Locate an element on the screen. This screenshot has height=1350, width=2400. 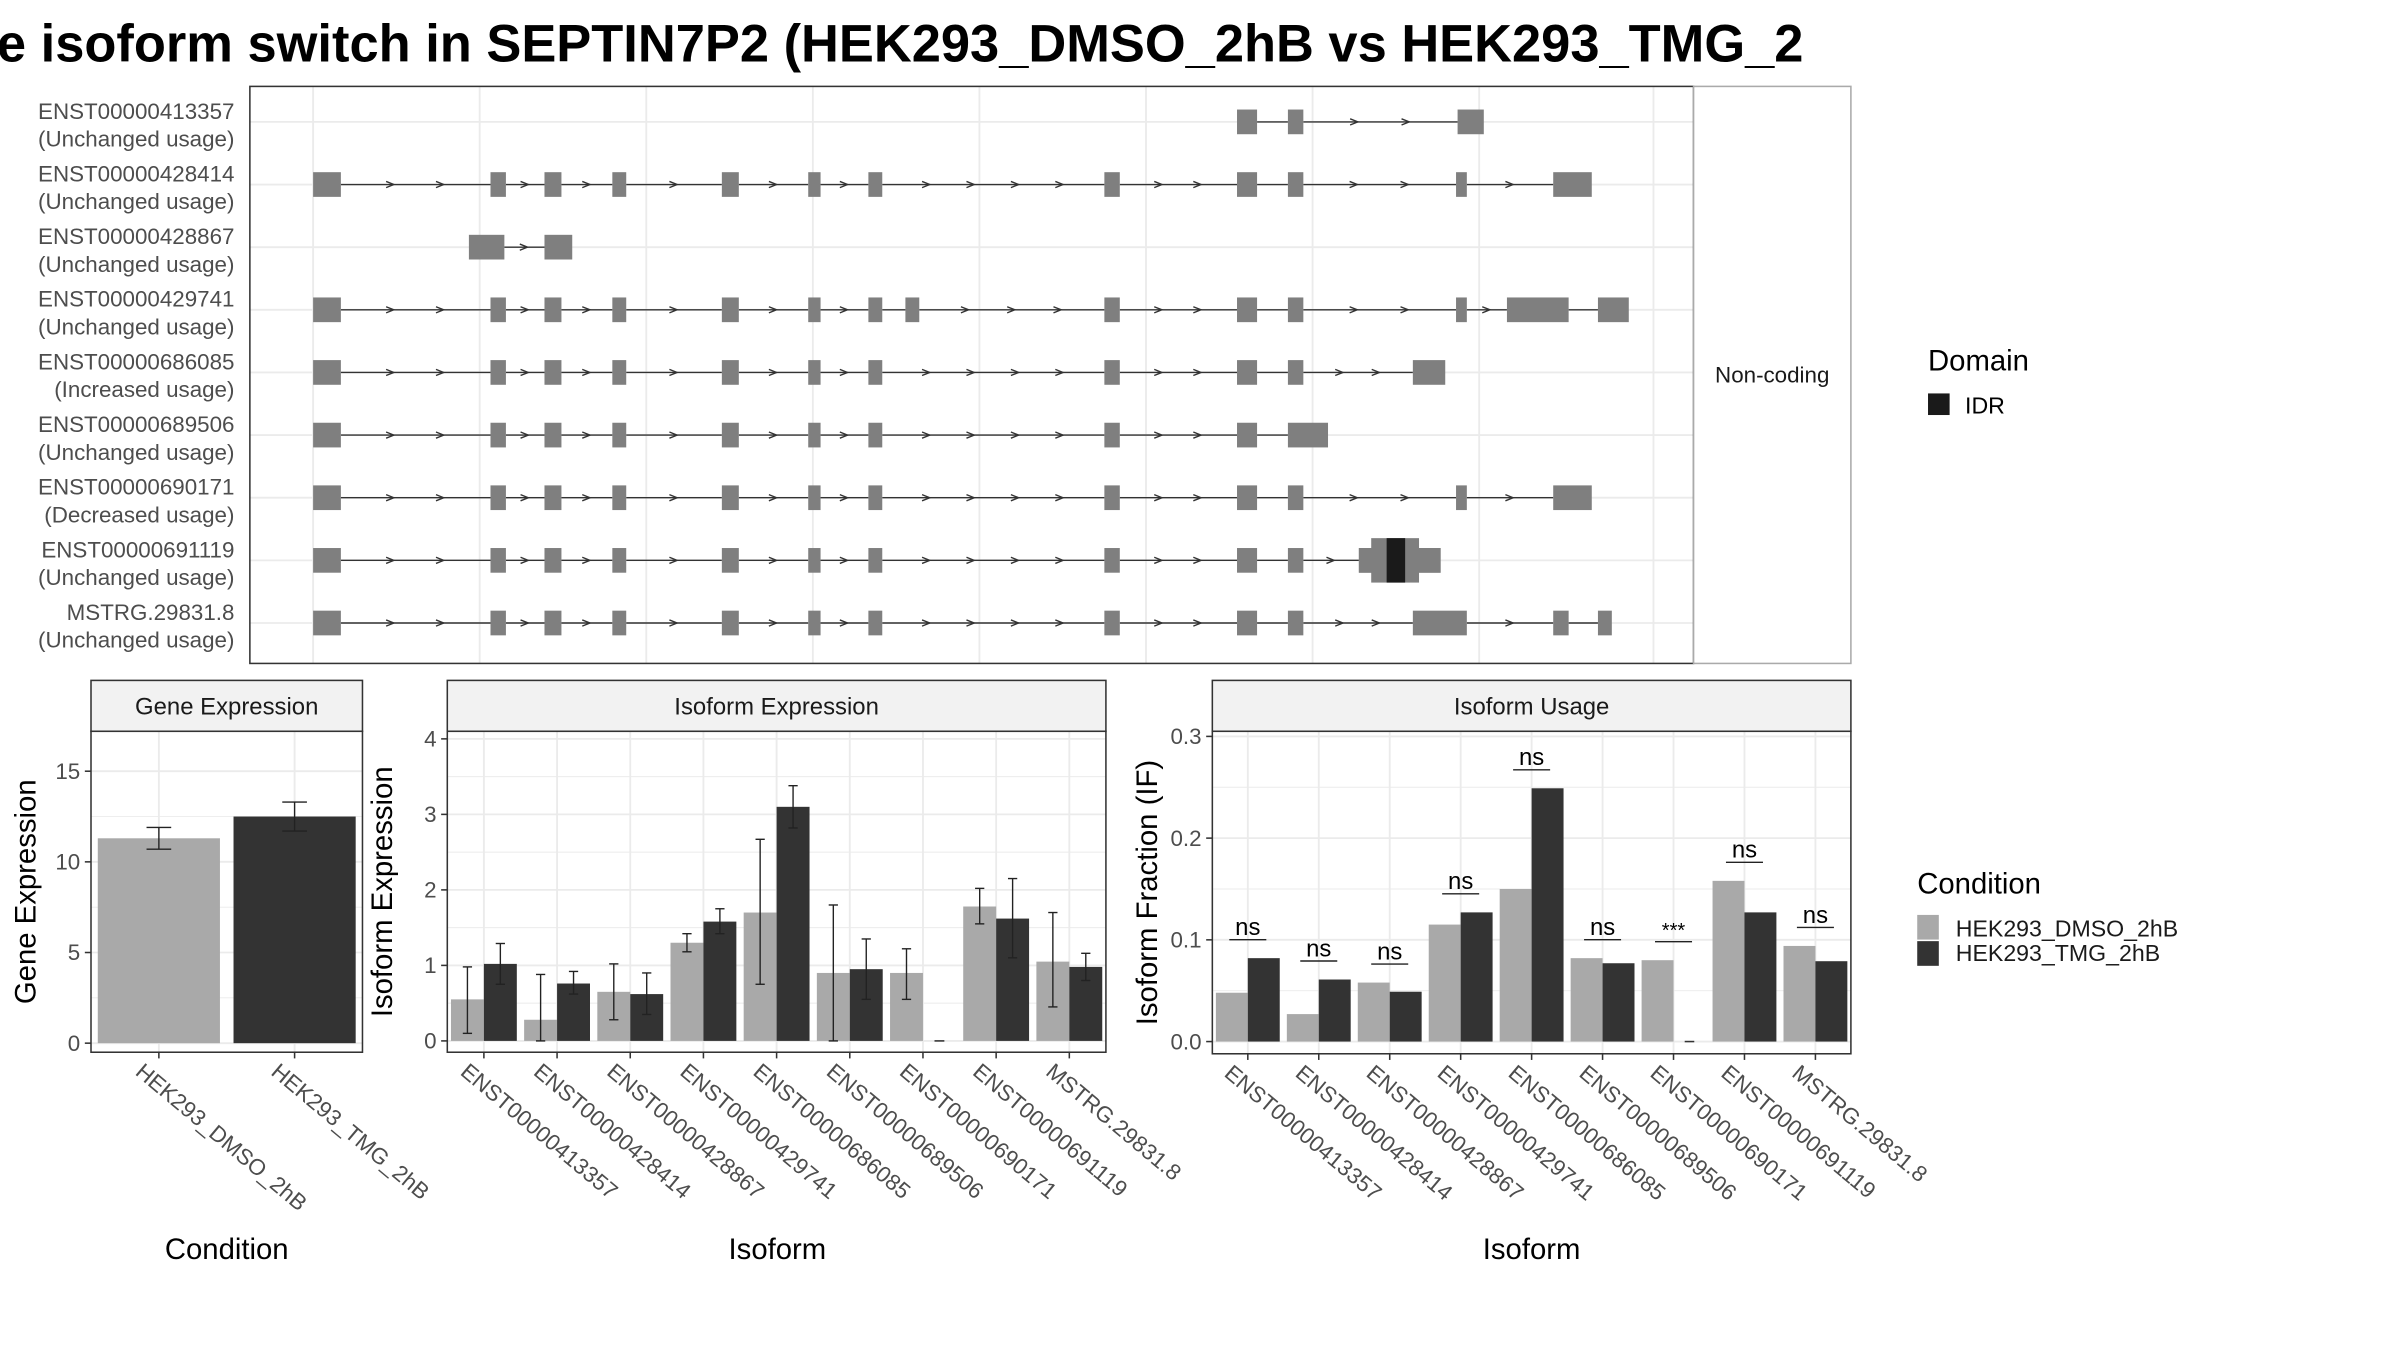
isoform-status-label: (Increased usage) is located at coordinates (144, 389).